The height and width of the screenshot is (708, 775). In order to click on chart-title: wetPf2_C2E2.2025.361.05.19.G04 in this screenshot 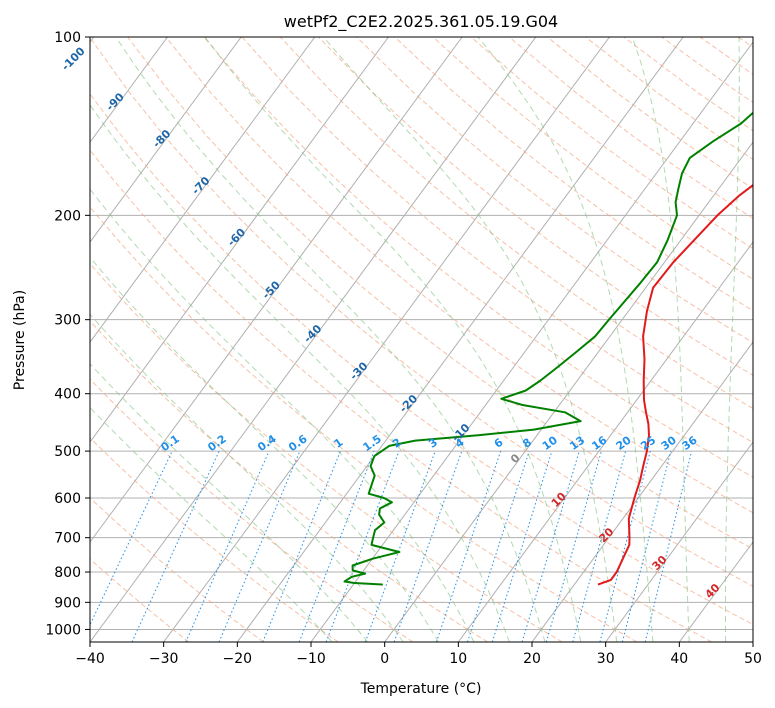, I will do `click(421, 22)`.